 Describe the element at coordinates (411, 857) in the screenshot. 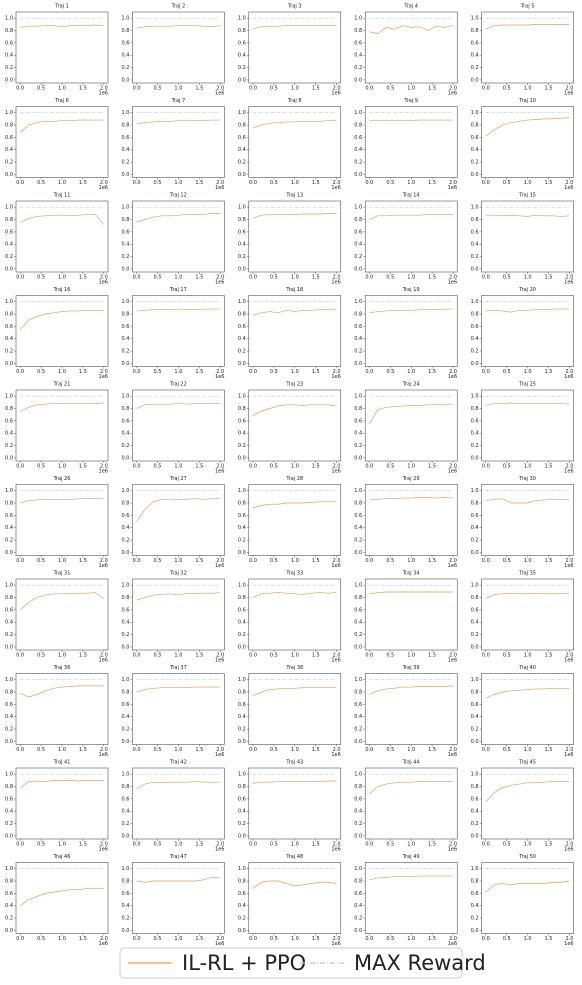

I see `subplot-title: Traj 49` at that location.